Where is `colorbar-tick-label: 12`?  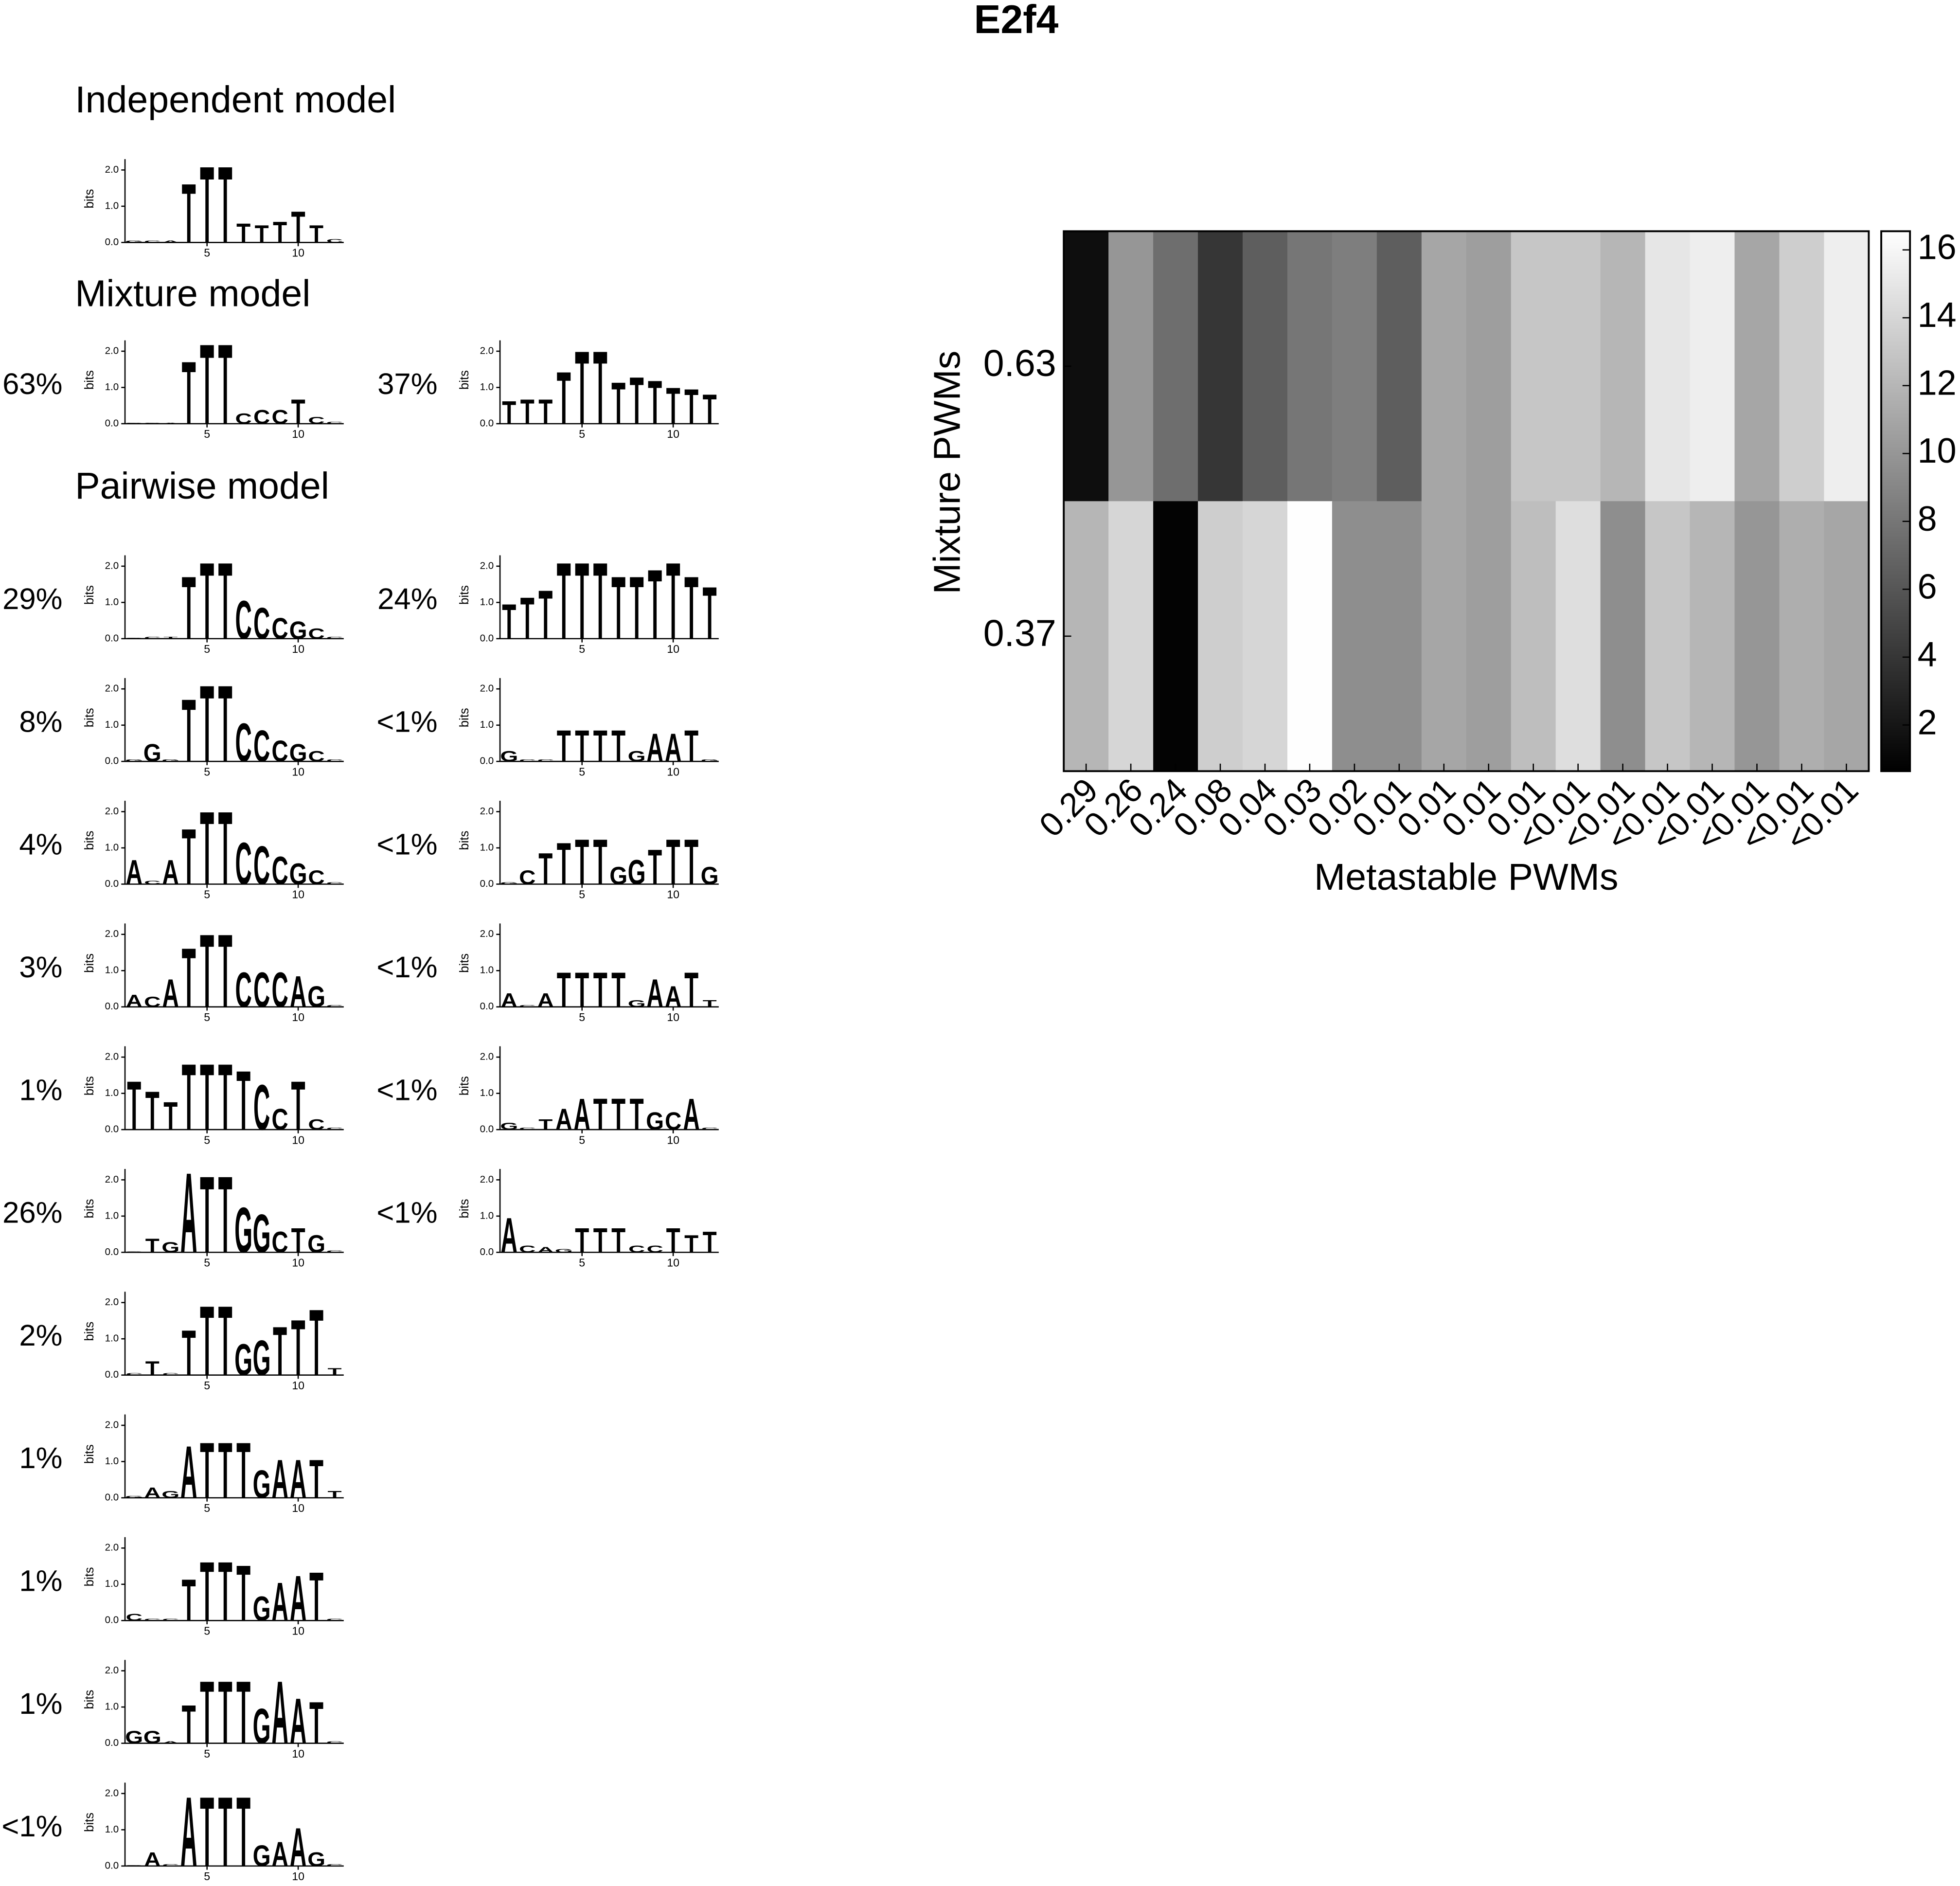
colorbar-tick-label: 12 is located at coordinates (1937, 384).